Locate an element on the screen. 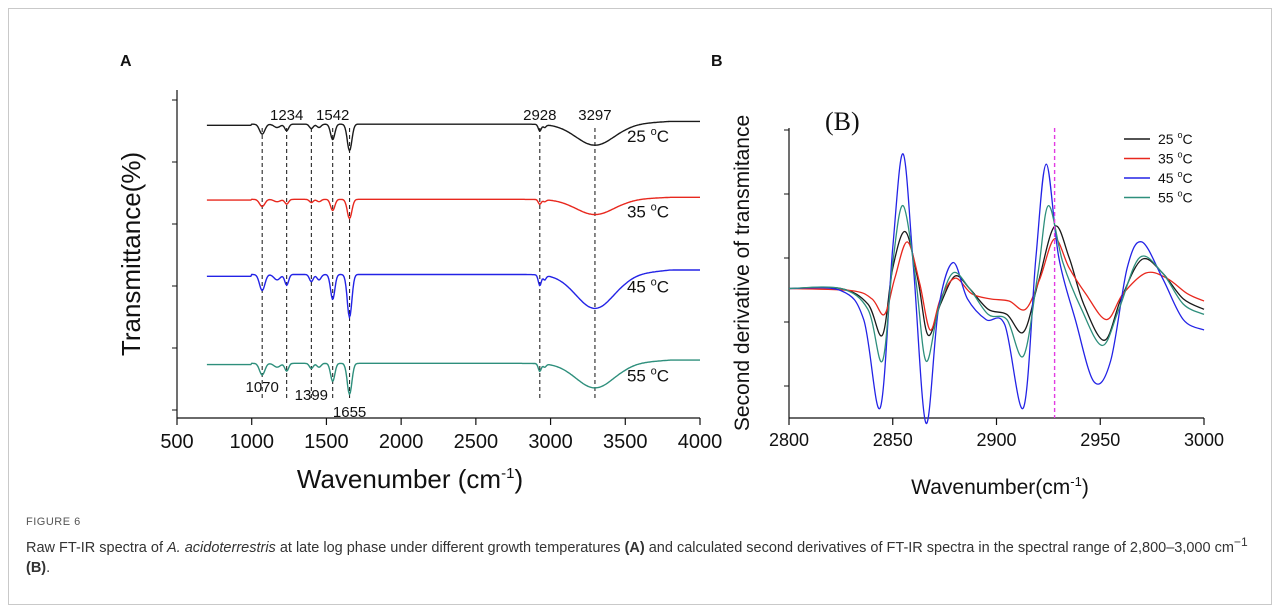  panel-b-x-tick-label: 3000 is located at coordinates (1204, 440).